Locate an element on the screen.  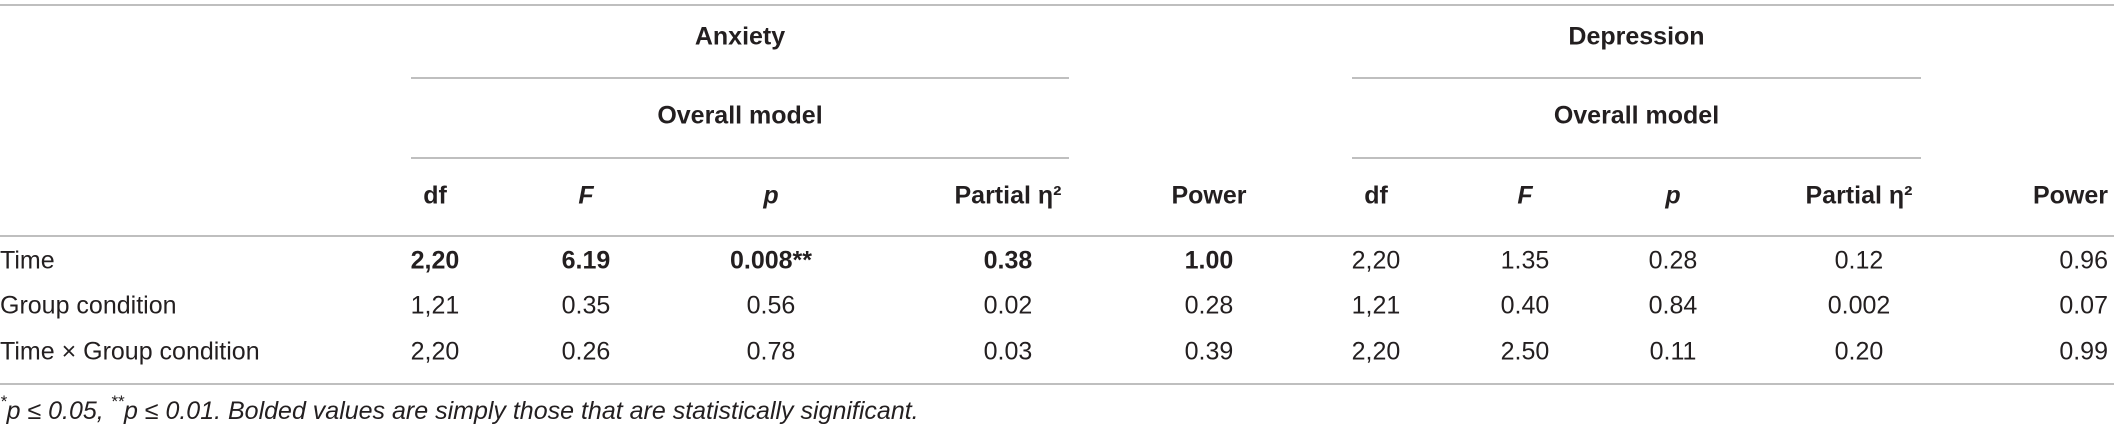
row-label: Time is located at coordinates (27, 261).